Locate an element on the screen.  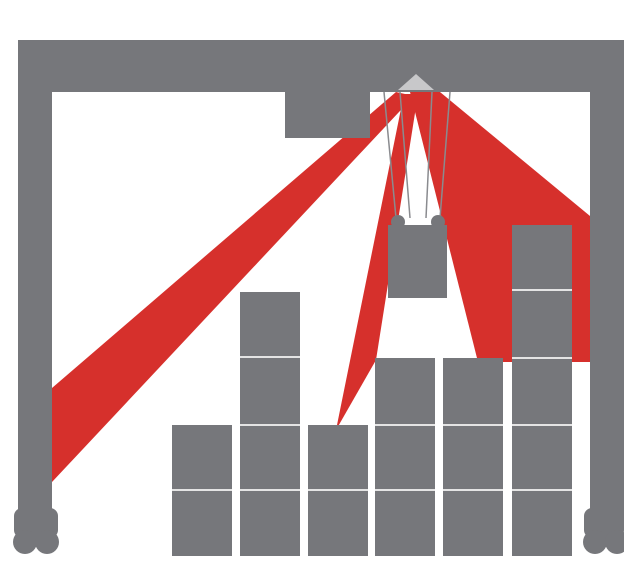
left-leg is located at coordinates (35, 307).